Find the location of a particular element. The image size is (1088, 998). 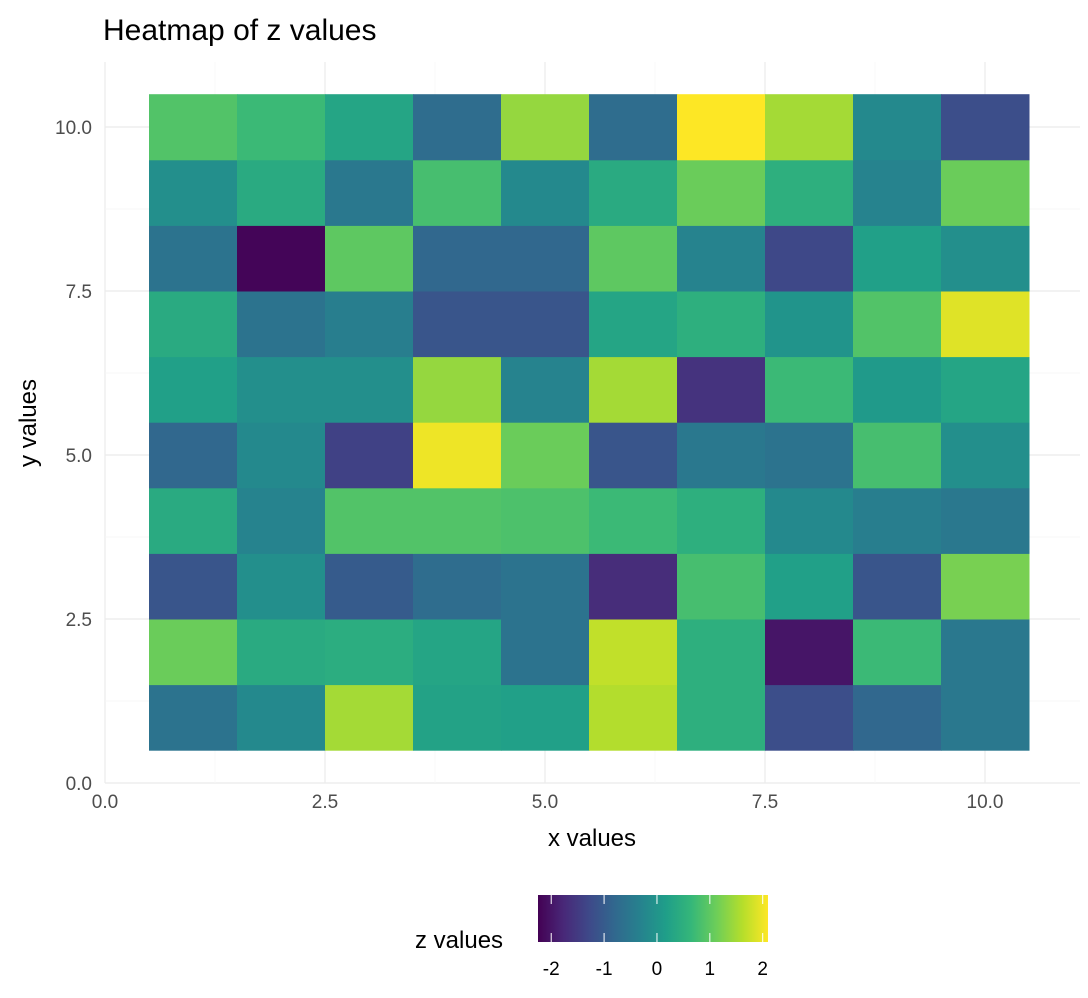

x-tick-label: 5.0 is located at coordinates (545, 802).